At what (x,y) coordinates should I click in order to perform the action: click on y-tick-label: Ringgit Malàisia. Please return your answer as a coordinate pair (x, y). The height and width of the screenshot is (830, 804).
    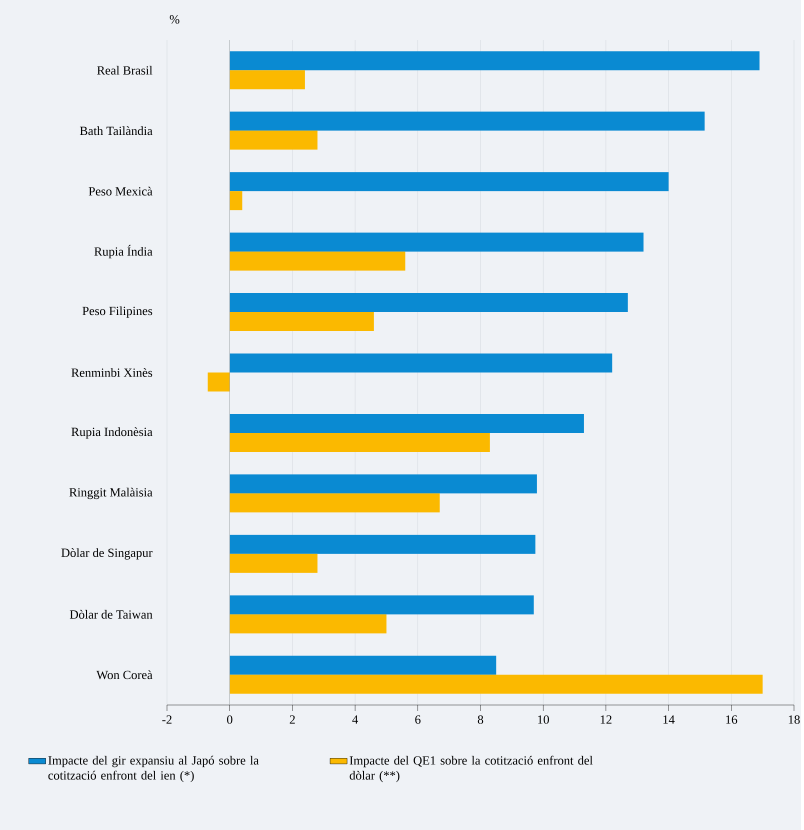
    Looking at the image, I should click on (110, 494).